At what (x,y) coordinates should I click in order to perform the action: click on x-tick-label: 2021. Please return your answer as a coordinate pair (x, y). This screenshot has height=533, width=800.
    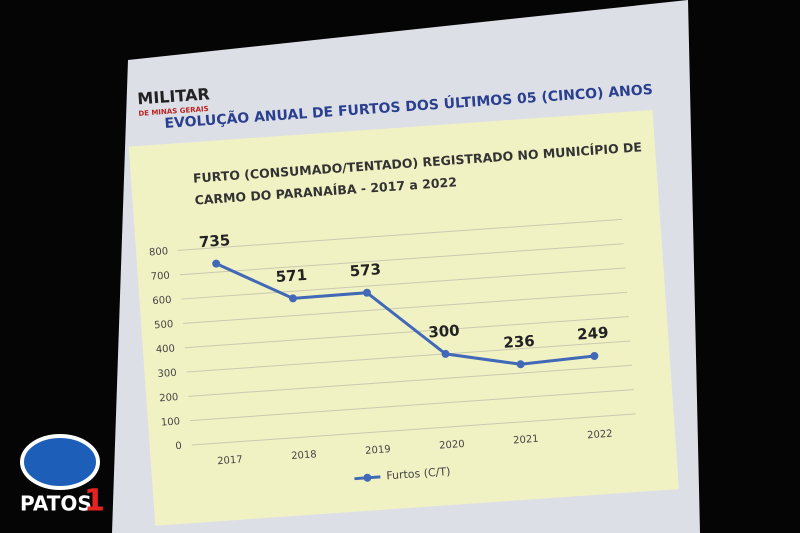
    Looking at the image, I should click on (526, 440).